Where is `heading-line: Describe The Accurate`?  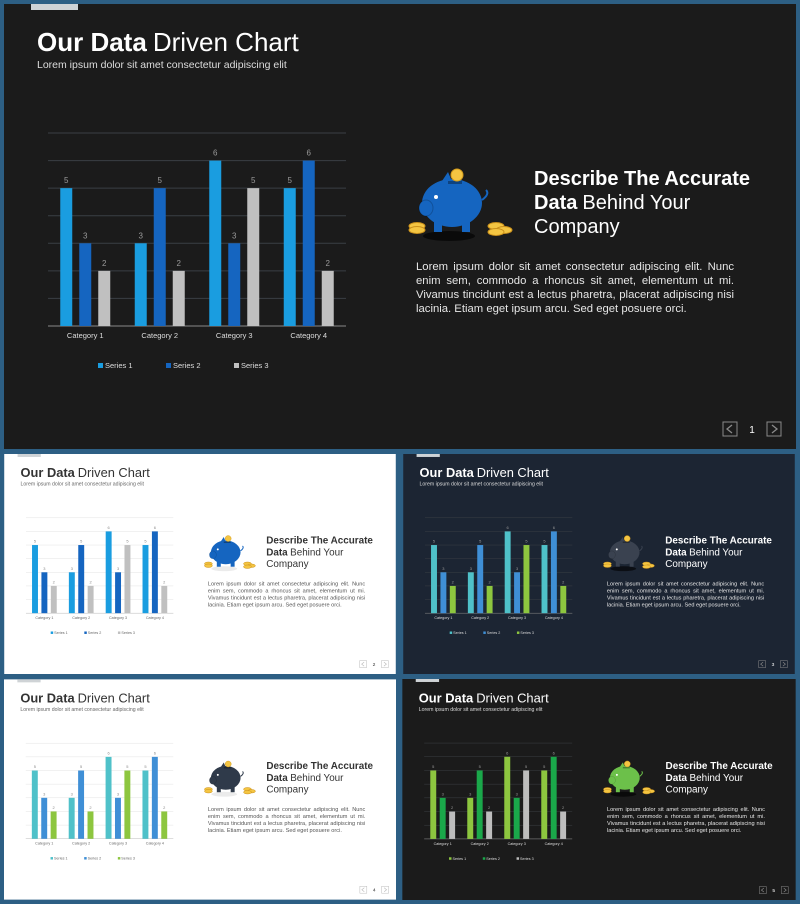
heading-line: Describe The Accurate is located at coordinates (720, 766).